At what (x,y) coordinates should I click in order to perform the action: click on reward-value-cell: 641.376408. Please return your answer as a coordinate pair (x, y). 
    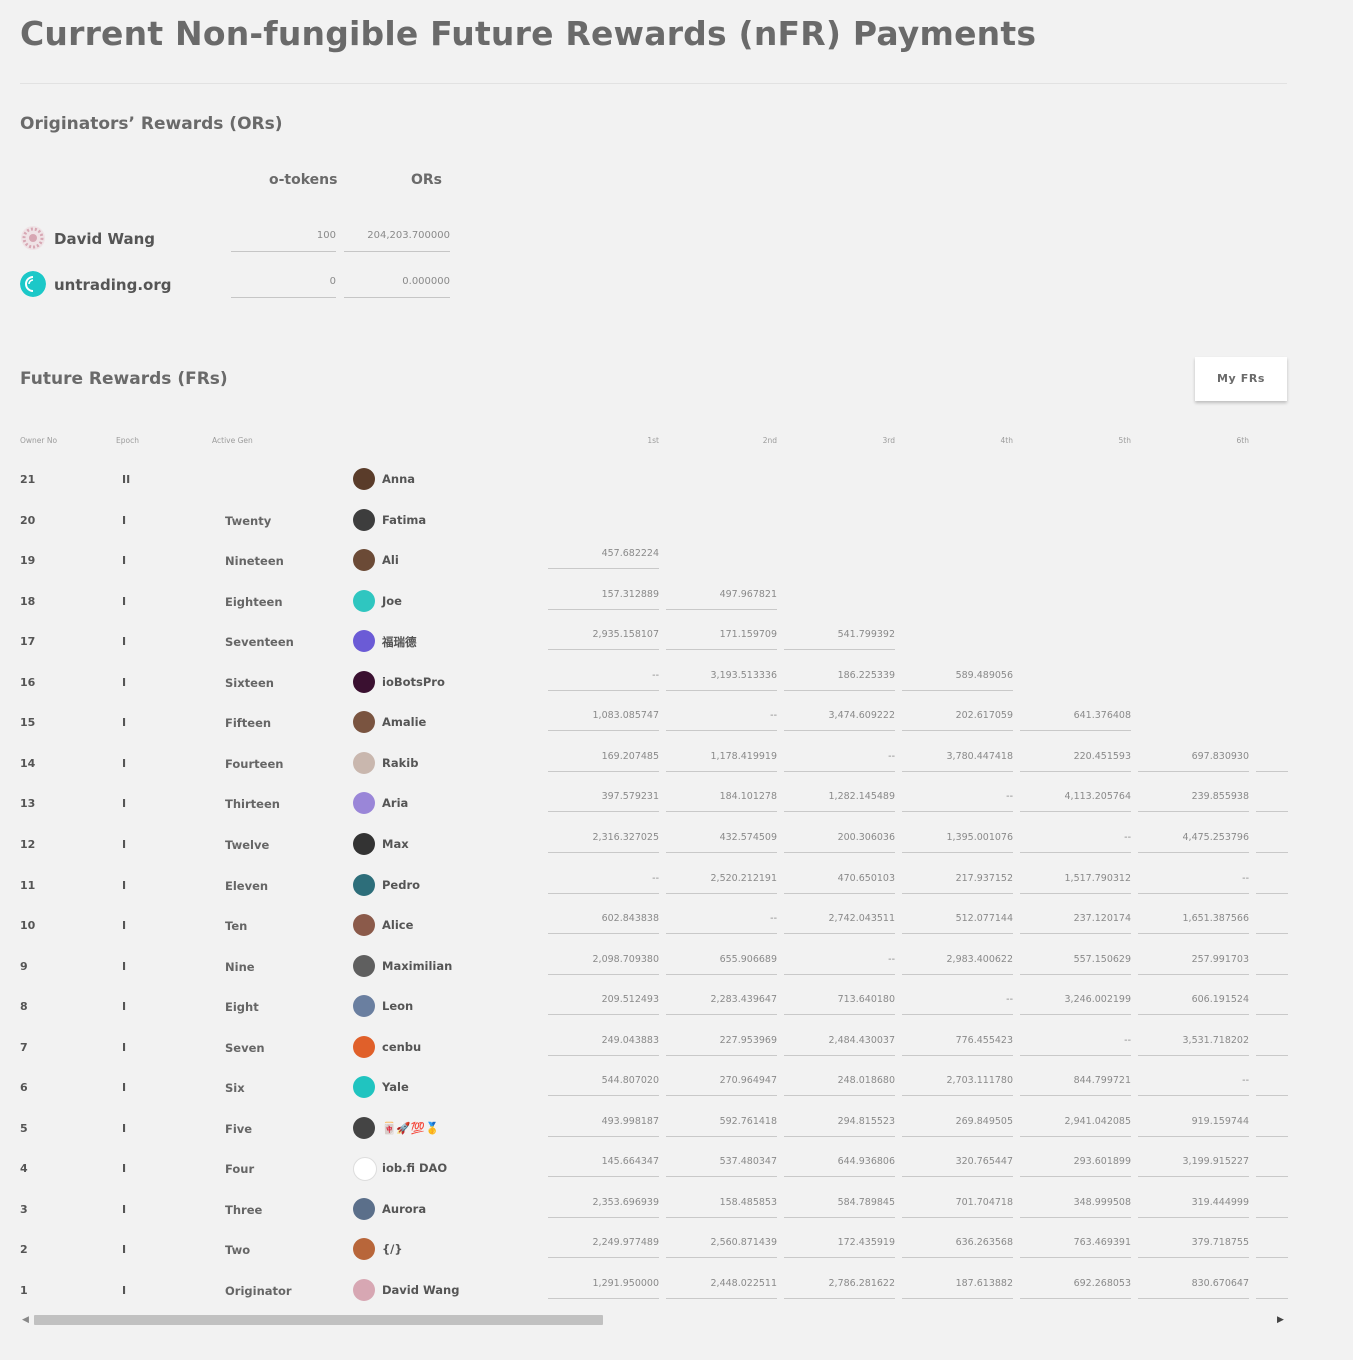
    Looking at the image, I should click on (1075, 720).